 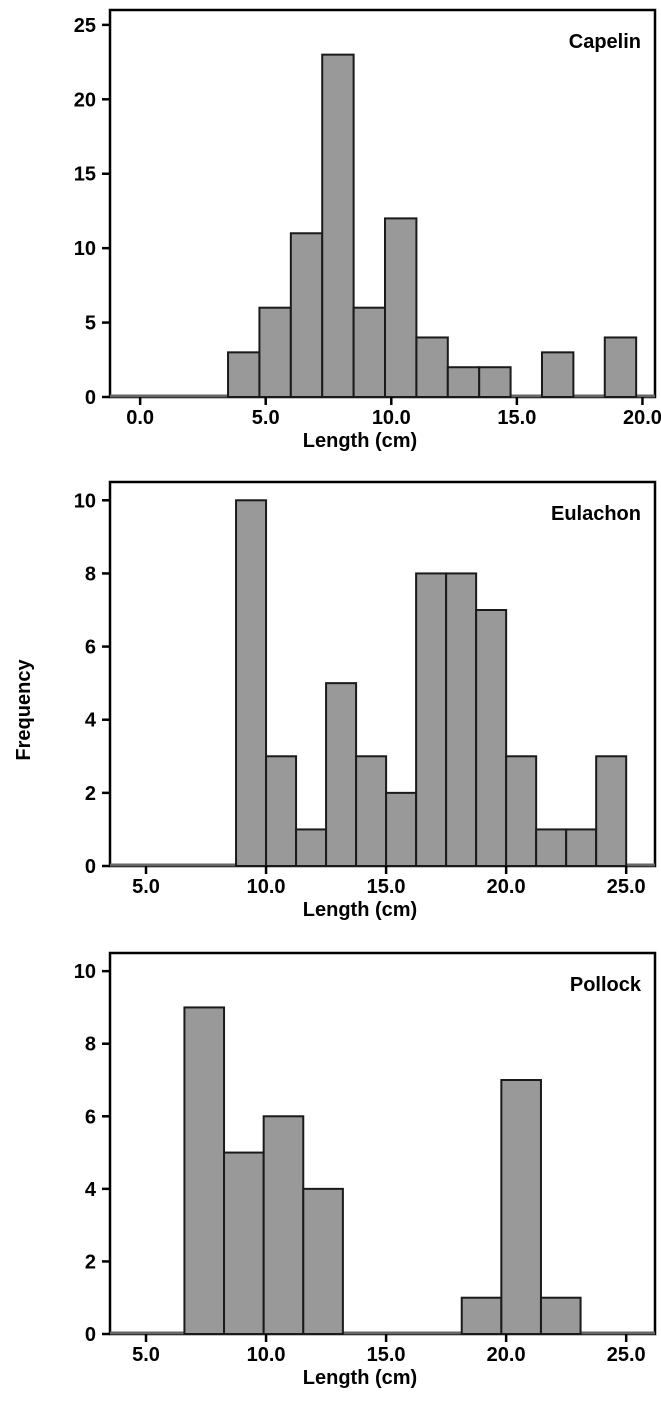 What do you see at coordinates (85, 26) in the screenshot?
I see `y-tick-label: 25` at bounding box center [85, 26].